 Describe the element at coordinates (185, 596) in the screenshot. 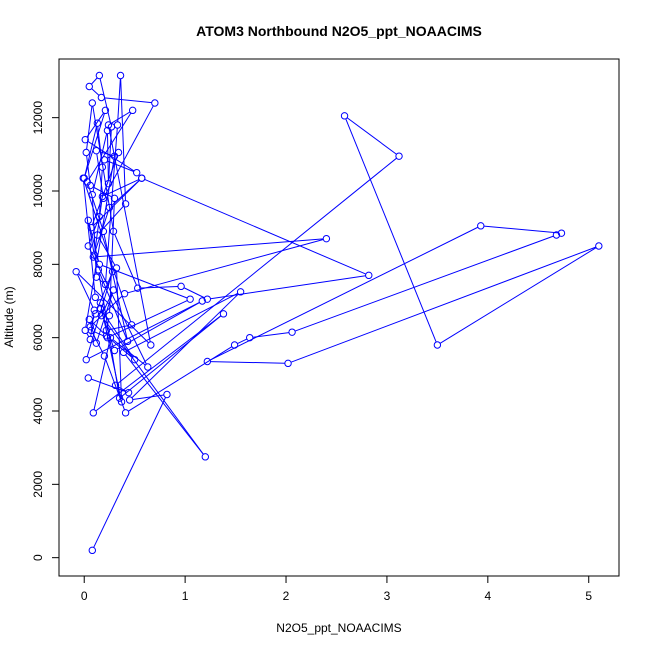

I see `x-tick-label: 1` at that location.